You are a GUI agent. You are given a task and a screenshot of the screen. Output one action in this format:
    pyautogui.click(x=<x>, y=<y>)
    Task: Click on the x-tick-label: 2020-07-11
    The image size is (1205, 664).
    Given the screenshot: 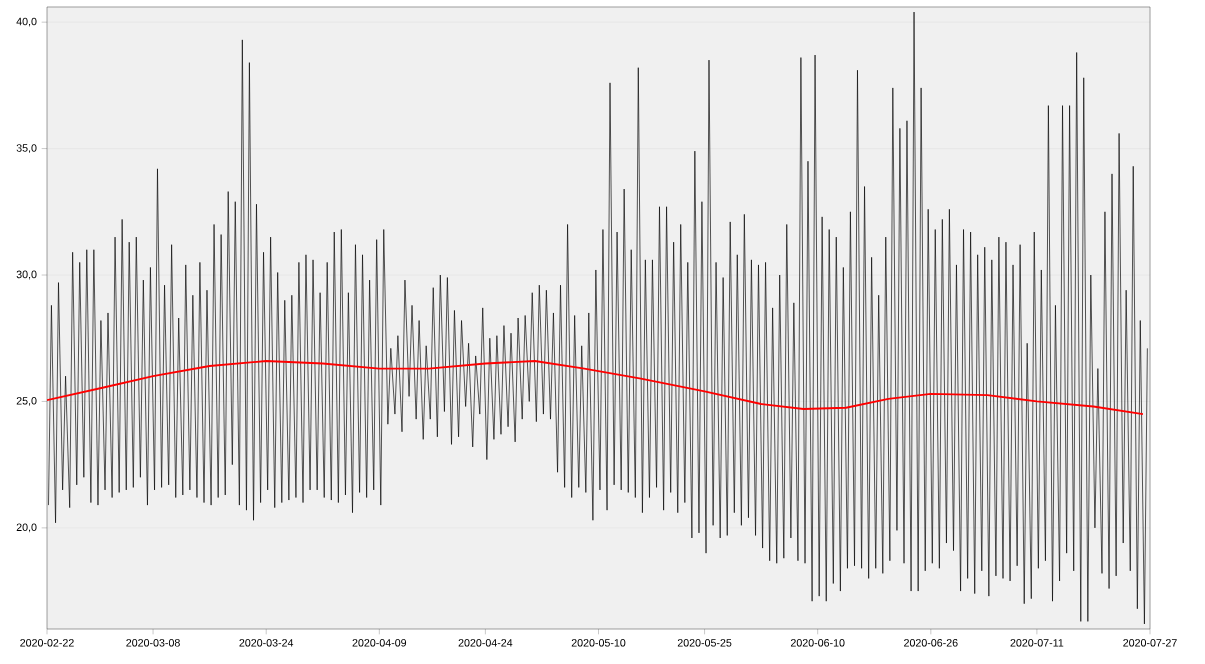 What is the action you would take?
    pyautogui.click(x=1037, y=643)
    